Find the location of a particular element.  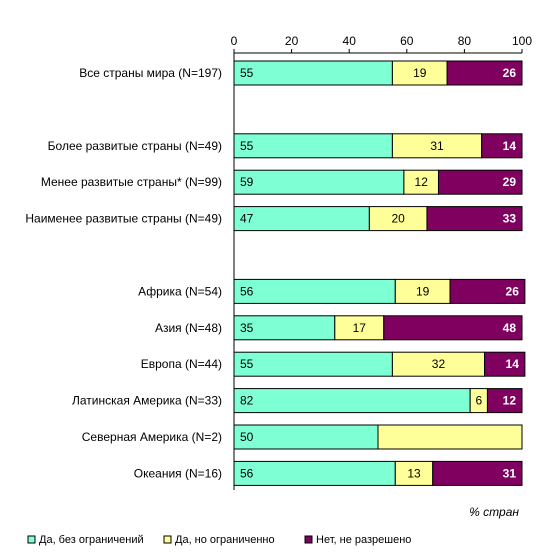

data-label: 48 is located at coordinates (510, 328).